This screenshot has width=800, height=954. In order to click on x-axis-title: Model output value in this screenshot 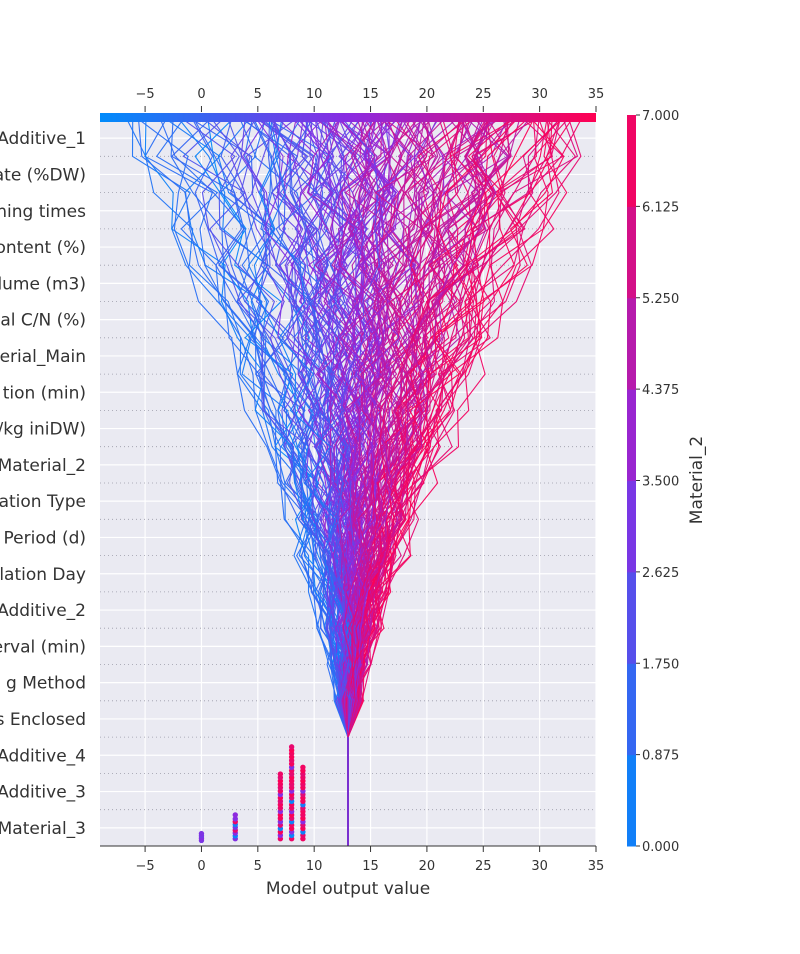, I will do `click(348, 889)`.